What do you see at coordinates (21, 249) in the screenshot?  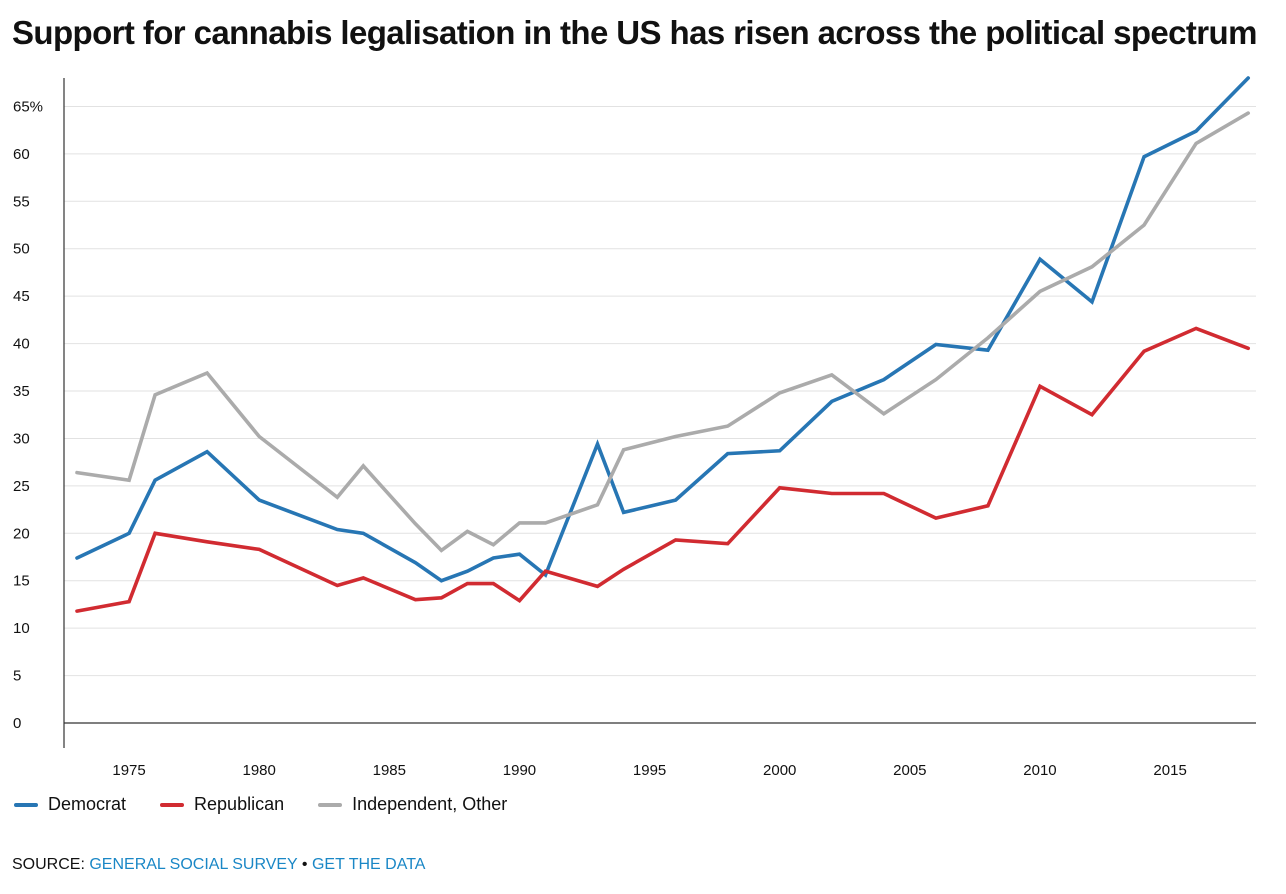 I see `y-tick-label: 50` at bounding box center [21, 249].